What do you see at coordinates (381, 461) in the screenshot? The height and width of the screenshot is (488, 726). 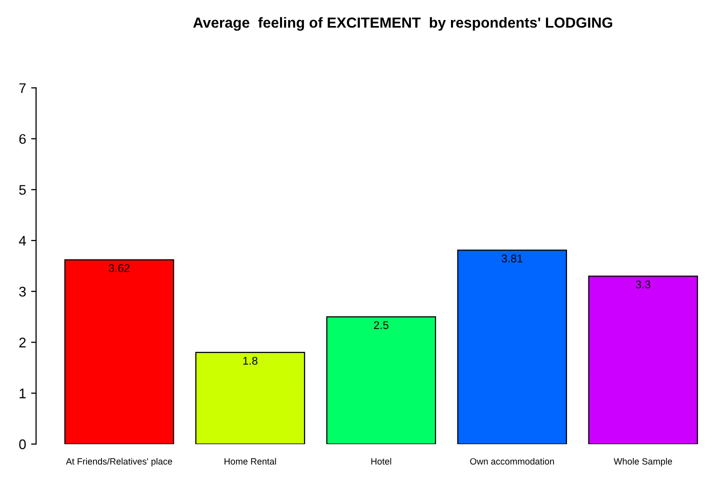 I see `x-tick-label: Hotel` at bounding box center [381, 461].